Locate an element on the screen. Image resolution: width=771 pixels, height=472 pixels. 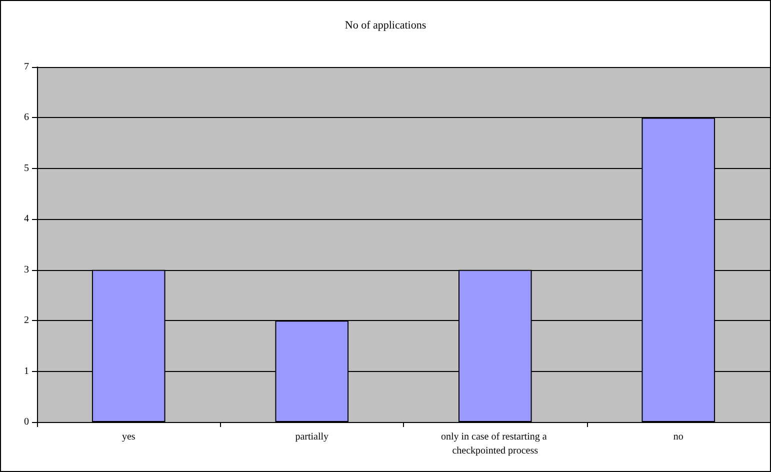
chart-title: No of applications is located at coordinates (385, 26).